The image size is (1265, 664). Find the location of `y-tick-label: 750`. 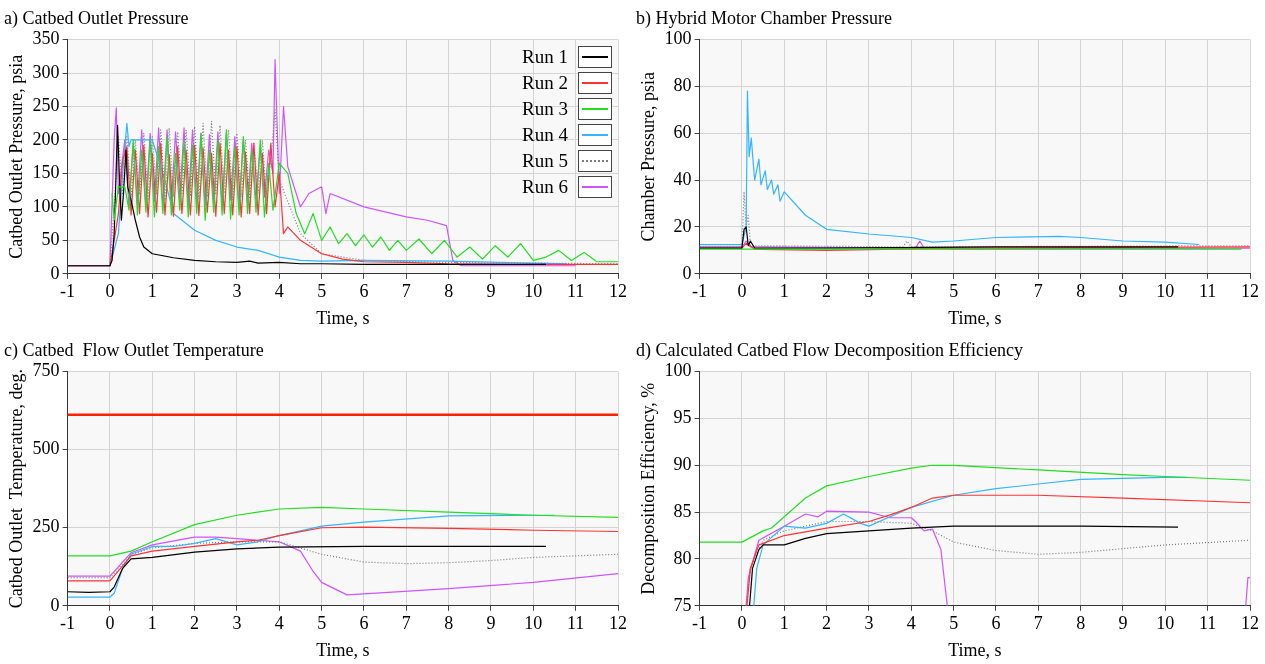

y-tick-label: 750 is located at coordinates (46, 370).